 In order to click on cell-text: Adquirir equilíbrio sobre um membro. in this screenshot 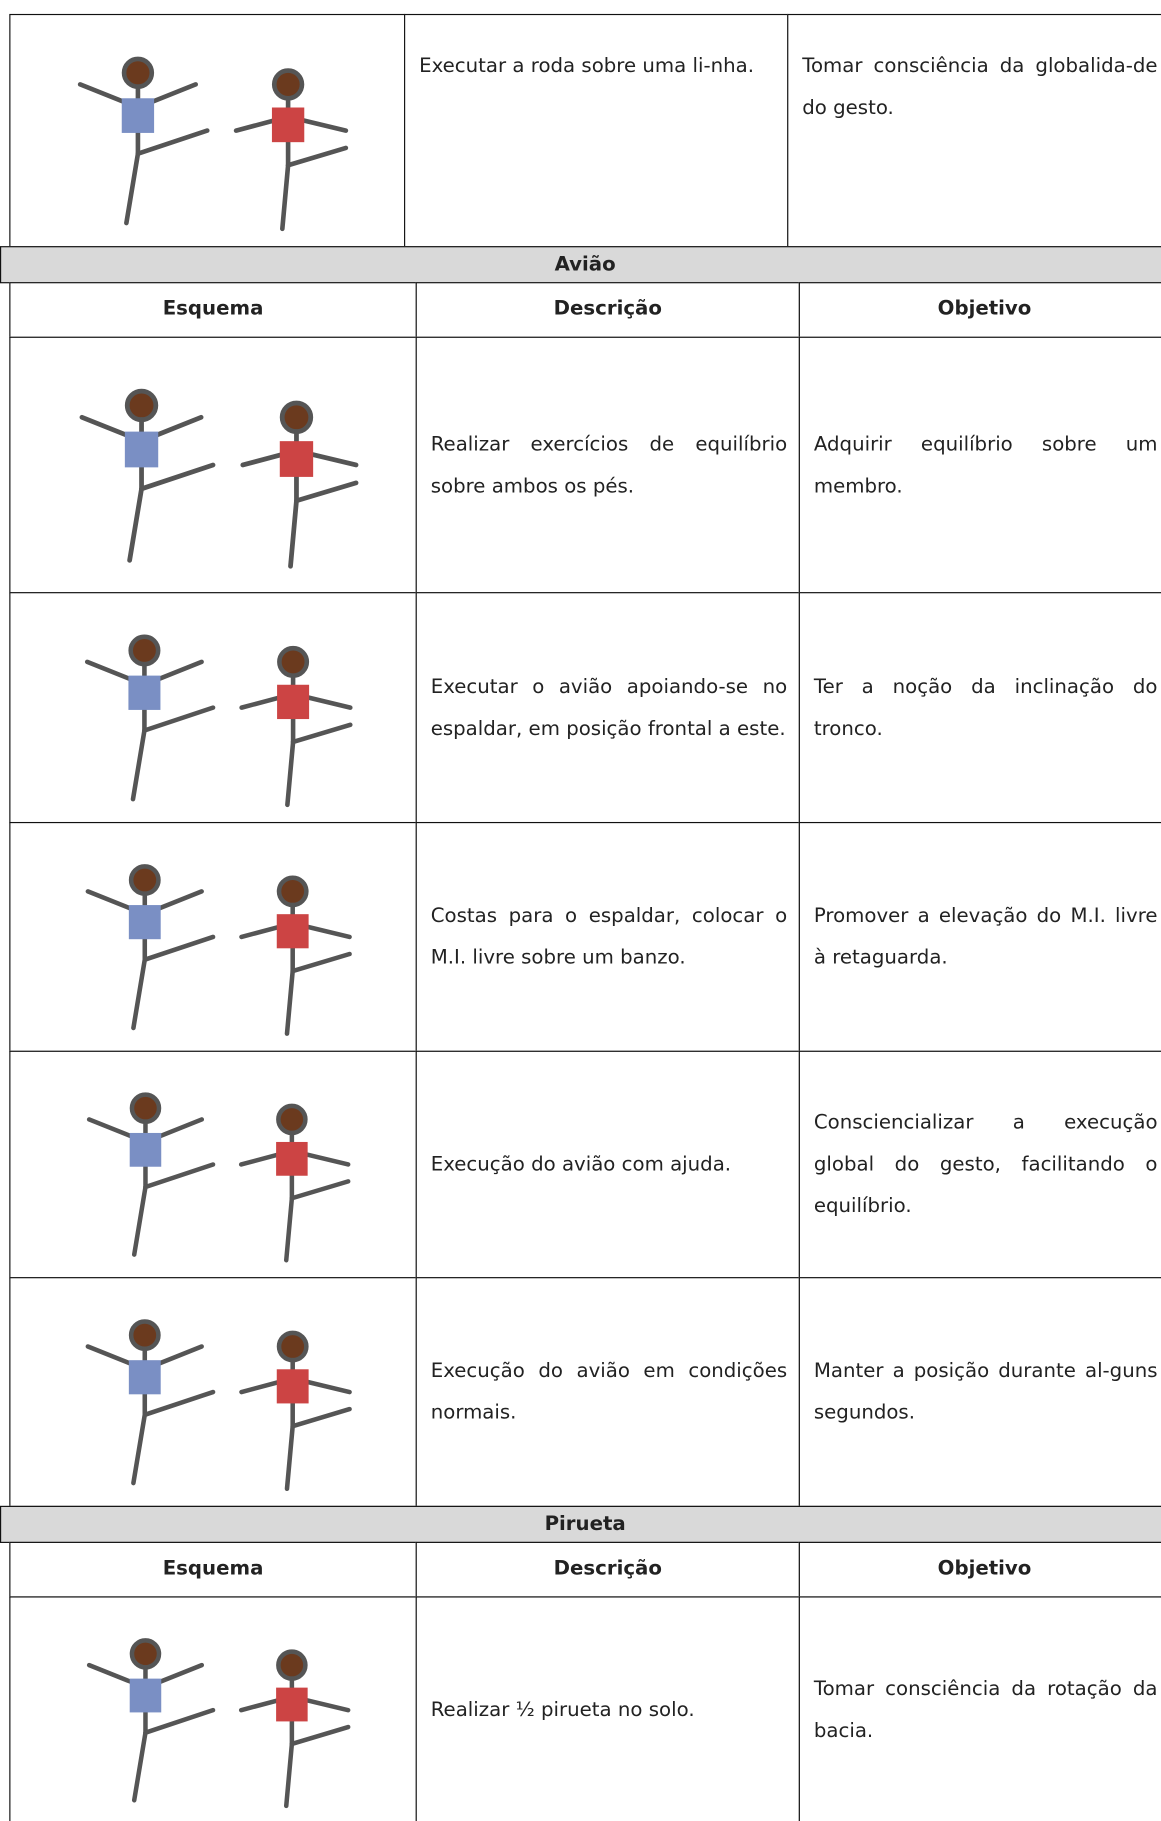, I will do `click(985, 465)`.